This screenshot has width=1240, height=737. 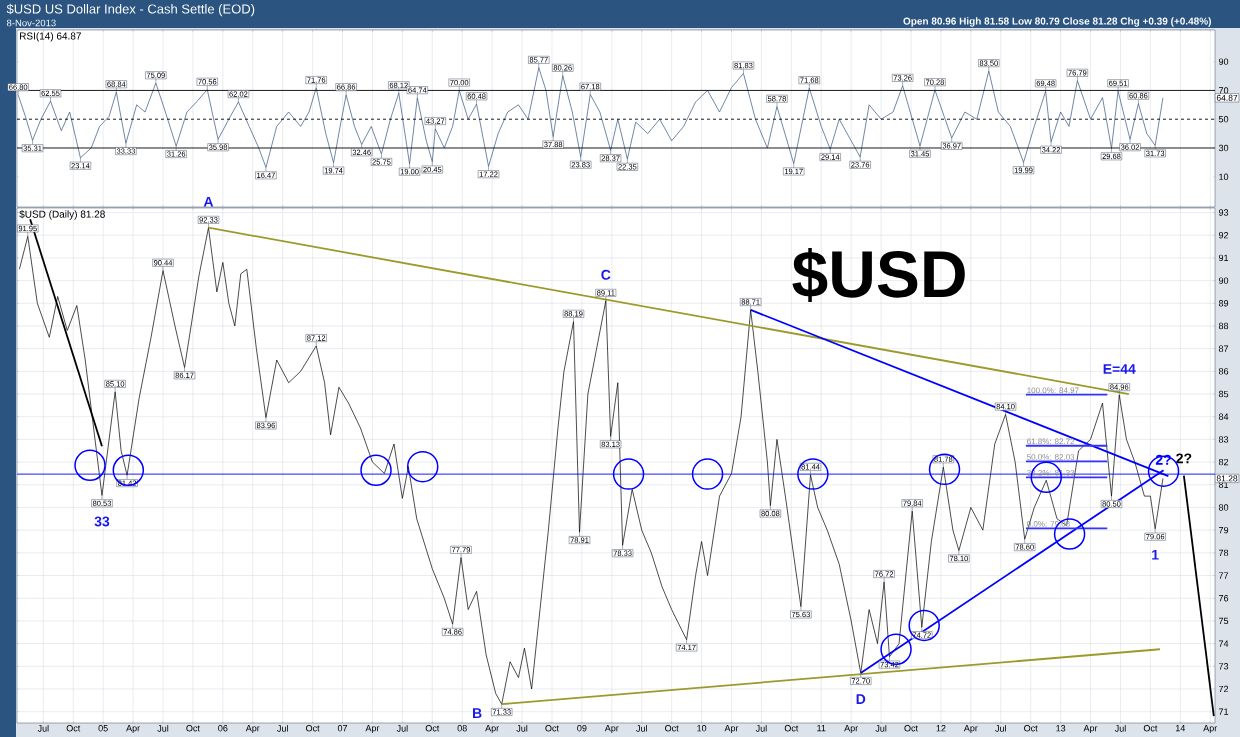 I want to click on y-tick-label: 71, so click(x=1224, y=711).